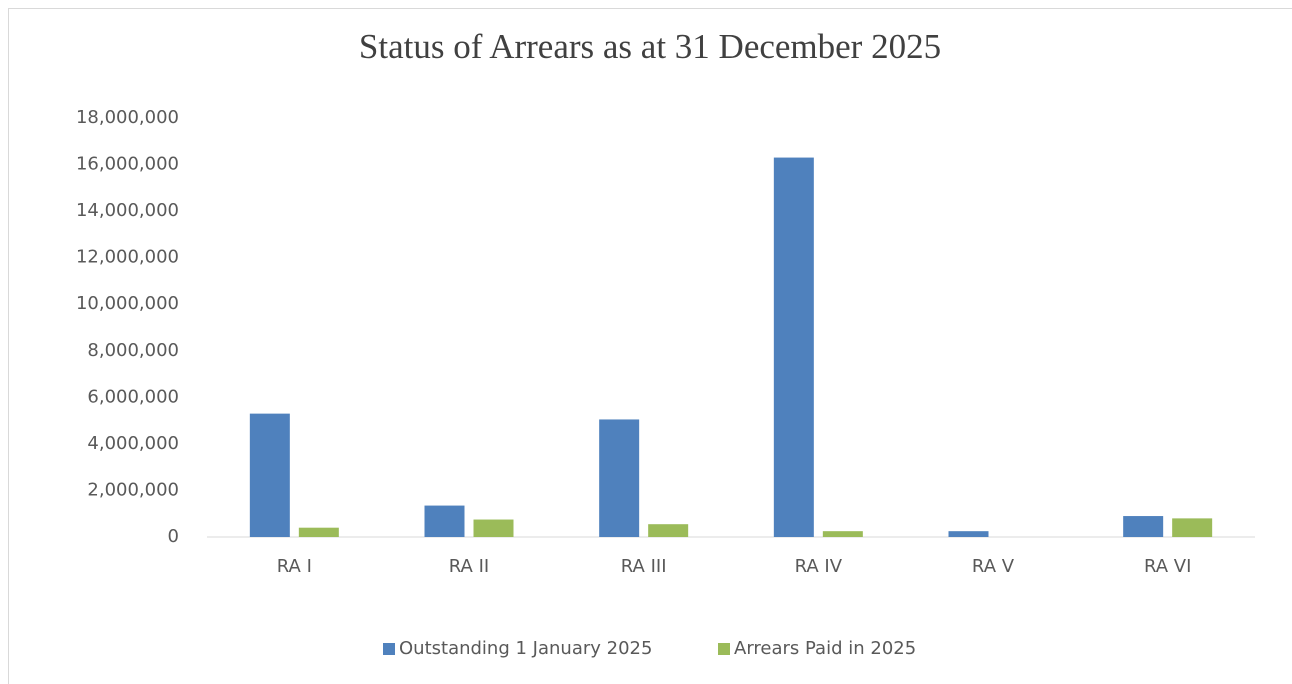 The height and width of the screenshot is (684, 1292). Describe the element at coordinates (294, 566) in the screenshot. I see `x-tick-label: RA I` at that location.